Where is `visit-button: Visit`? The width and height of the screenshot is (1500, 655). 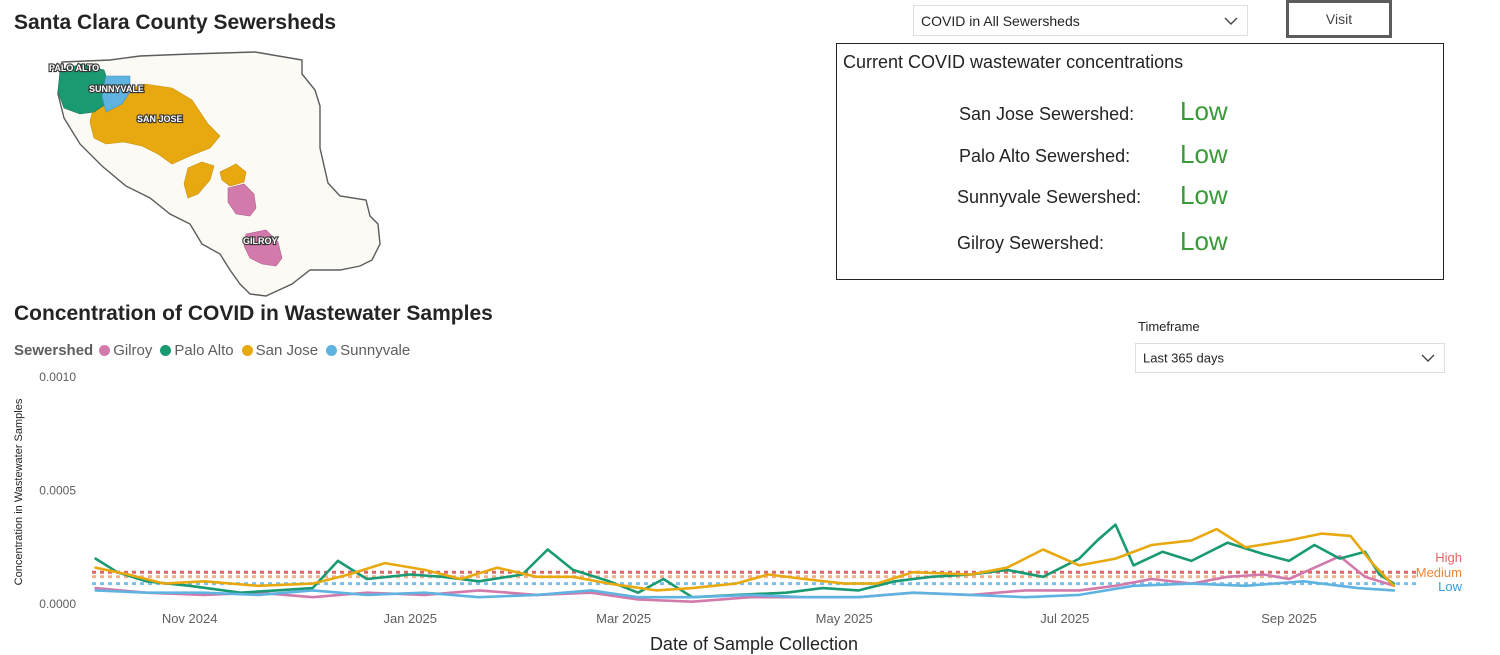
visit-button: Visit is located at coordinates (1339, 19).